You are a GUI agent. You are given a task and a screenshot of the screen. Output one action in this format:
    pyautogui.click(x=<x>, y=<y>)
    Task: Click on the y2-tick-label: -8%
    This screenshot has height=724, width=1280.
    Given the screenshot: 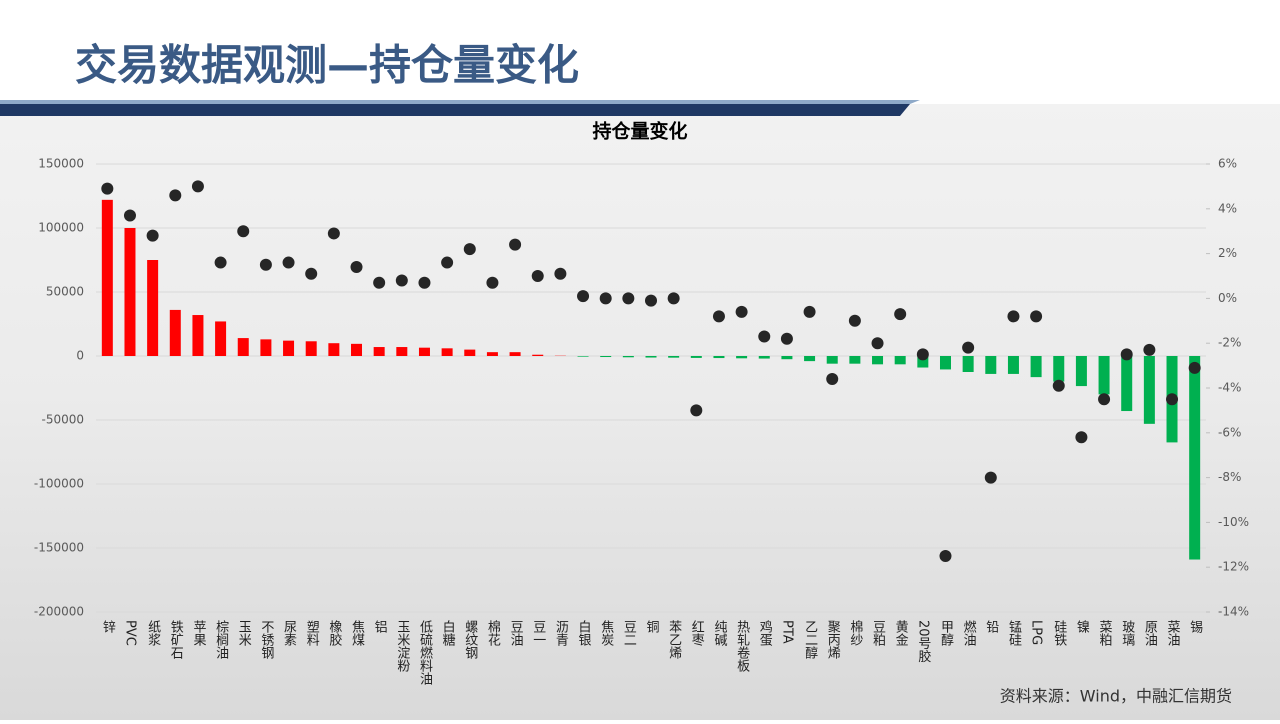 What is the action you would take?
    pyautogui.click(x=1229, y=477)
    